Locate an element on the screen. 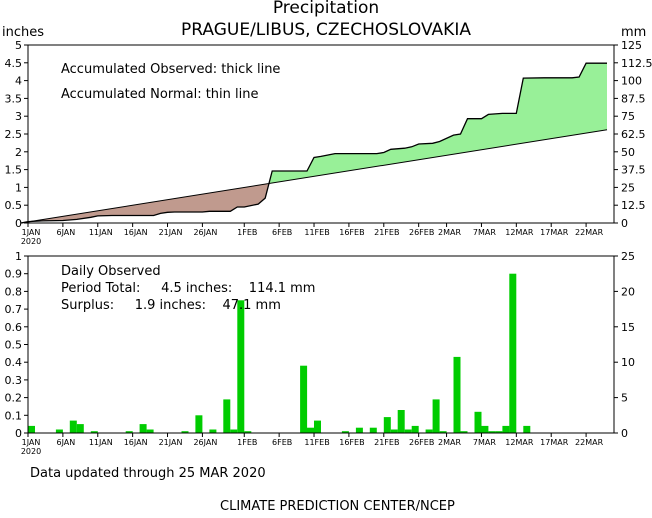 The width and height of the screenshot is (652, 518). acc-left-tick-label: 0.5 is located at coordinates (14, 205).